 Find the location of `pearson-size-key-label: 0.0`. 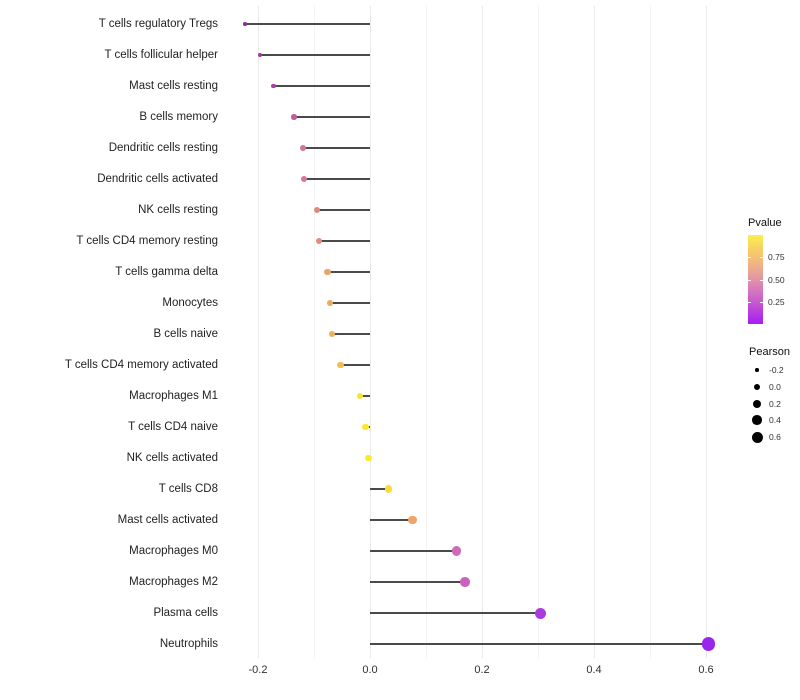

pearson-size-key-label: 0.0 is located at coordinates (775, 387).